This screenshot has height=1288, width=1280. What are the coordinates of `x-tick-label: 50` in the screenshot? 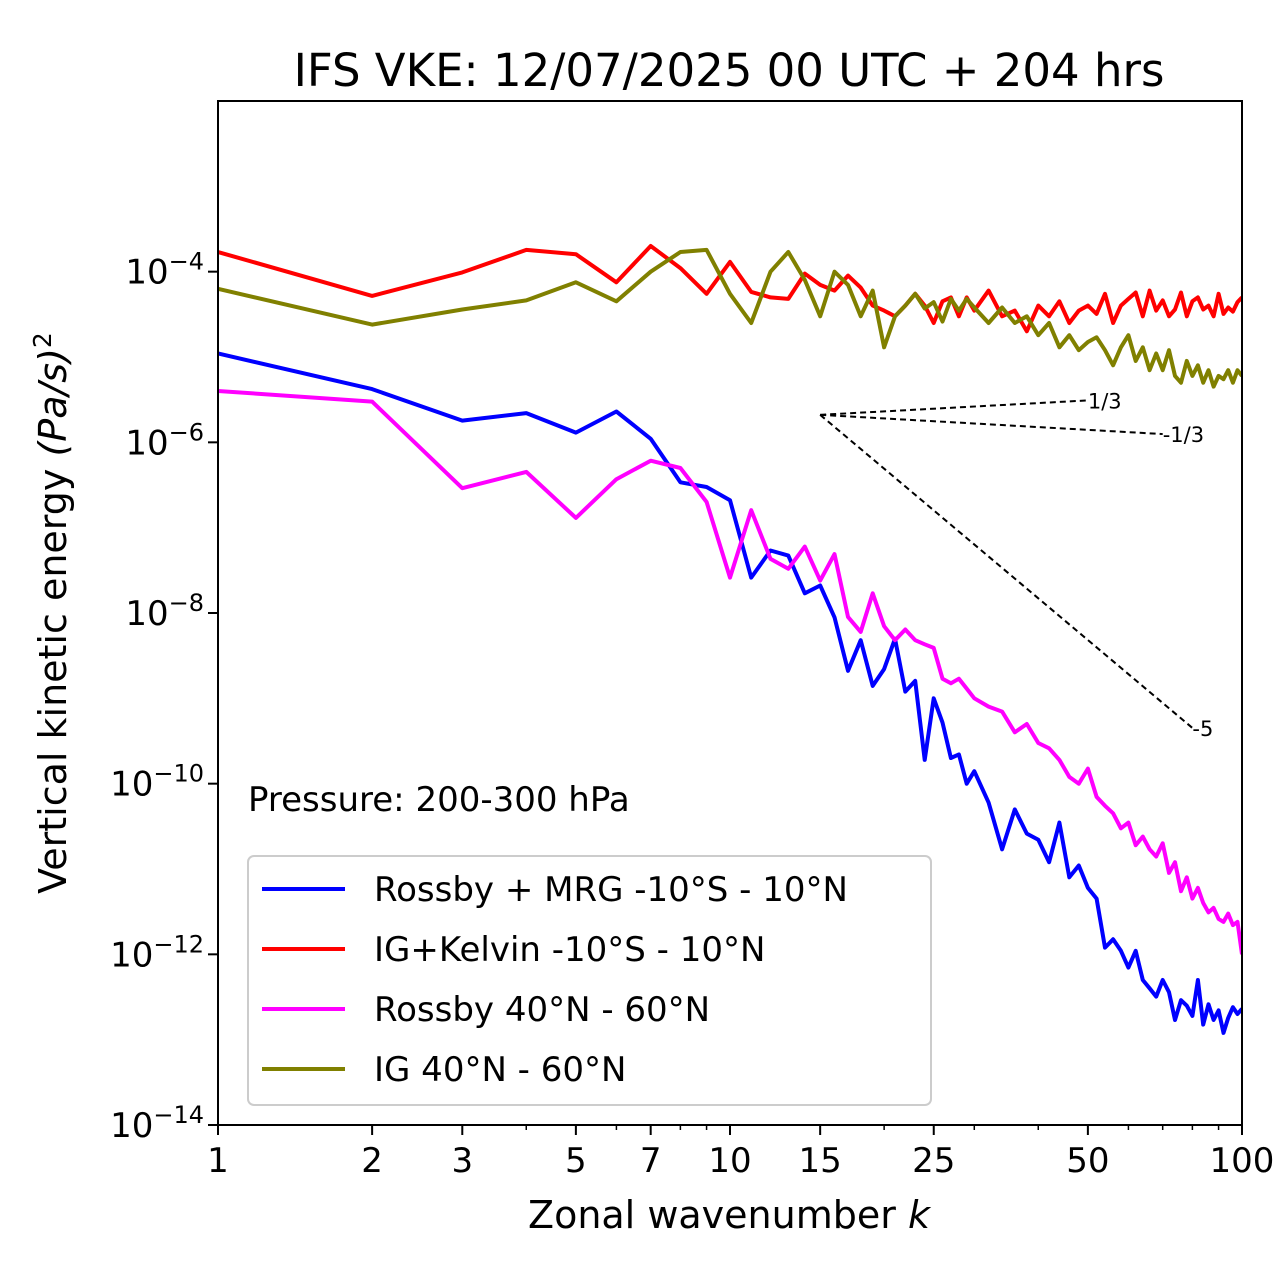 It's located at (1087, 1161).